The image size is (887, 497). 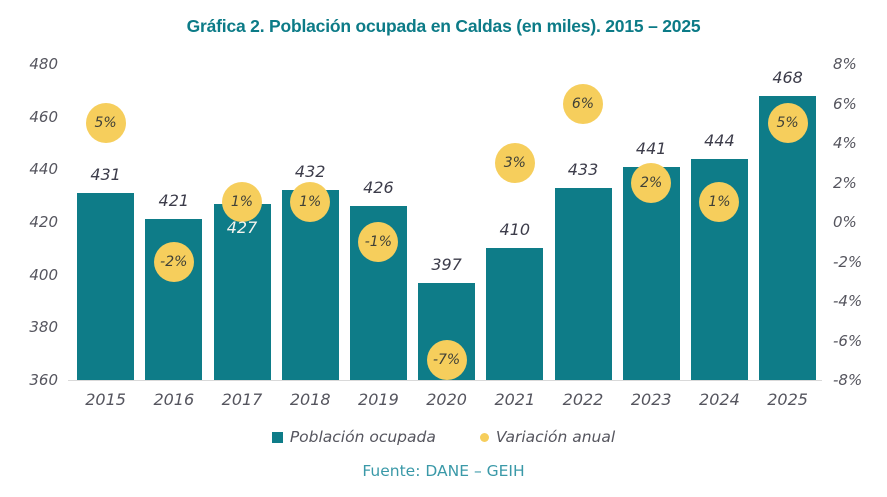 I want to click on x-axis-label-2022: 2022, so click(x=583, y=399).